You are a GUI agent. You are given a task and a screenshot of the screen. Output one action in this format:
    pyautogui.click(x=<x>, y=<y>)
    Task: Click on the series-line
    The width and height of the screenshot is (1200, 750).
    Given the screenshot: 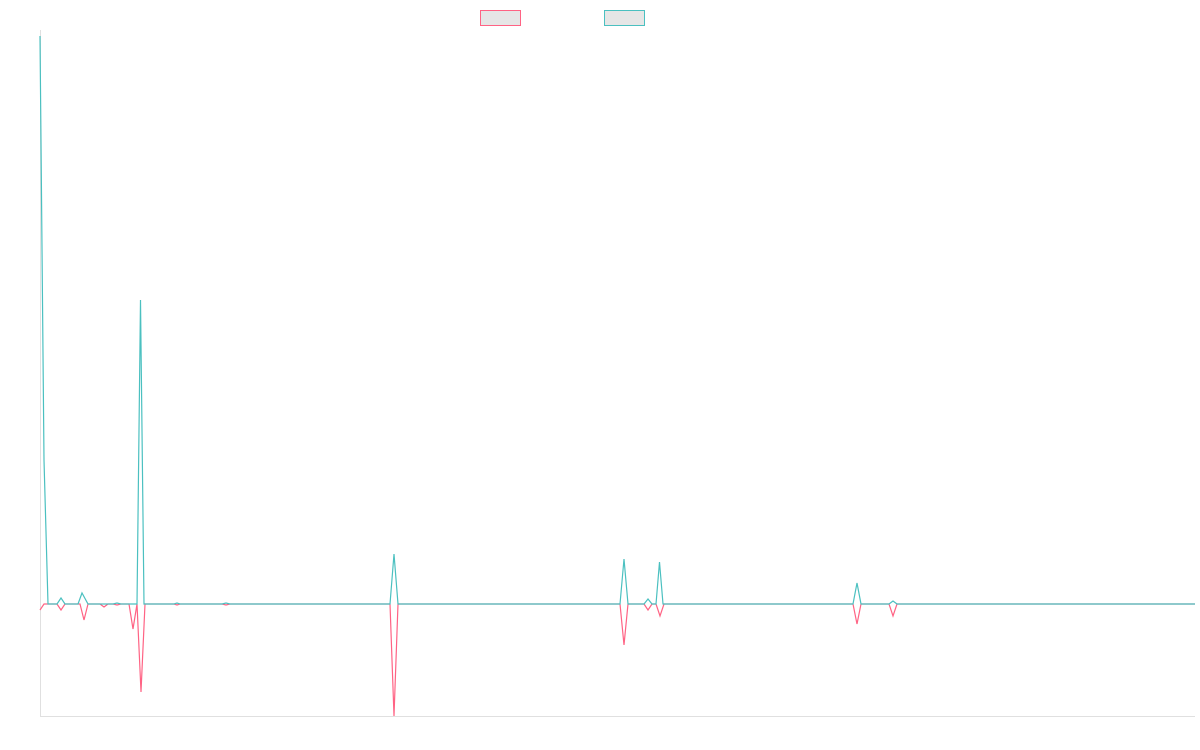 What is the action you would take?
    pyautogui.click(x=617, y=660)
    